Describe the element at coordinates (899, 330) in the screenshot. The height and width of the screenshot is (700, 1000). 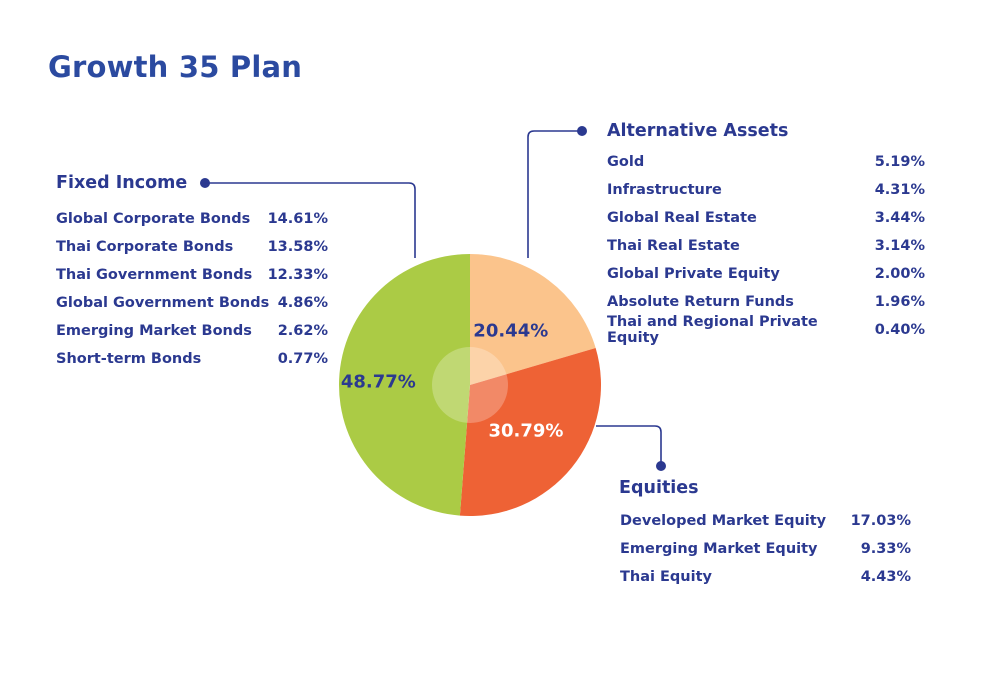
I see `item-value: 0.40%` at that location.